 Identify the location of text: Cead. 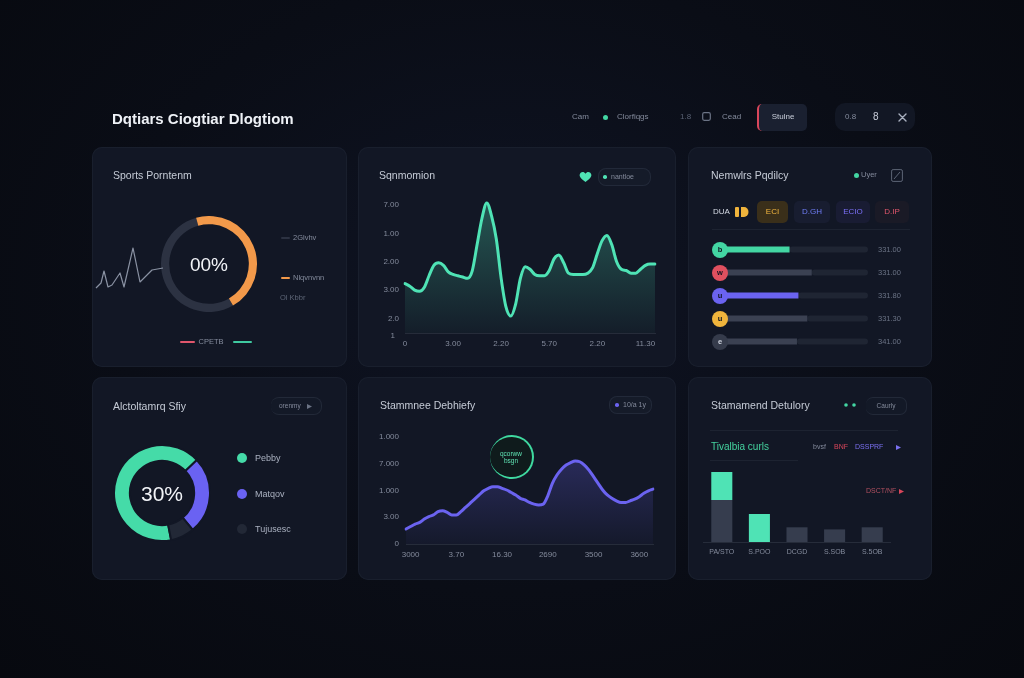
(732, 117).